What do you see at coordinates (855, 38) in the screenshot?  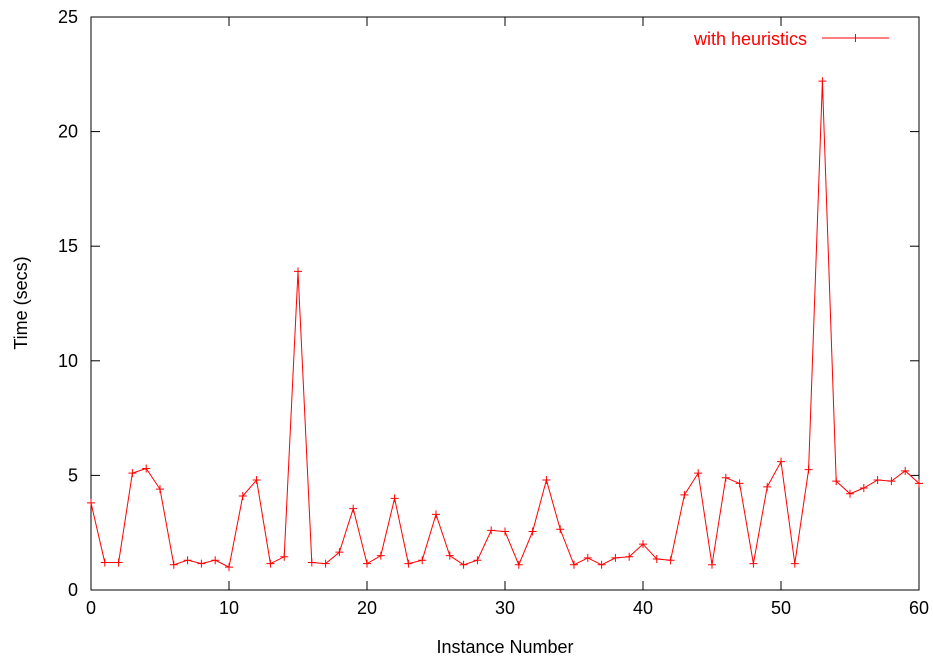 I see `legend-marker` at bounding box center [855, 38].